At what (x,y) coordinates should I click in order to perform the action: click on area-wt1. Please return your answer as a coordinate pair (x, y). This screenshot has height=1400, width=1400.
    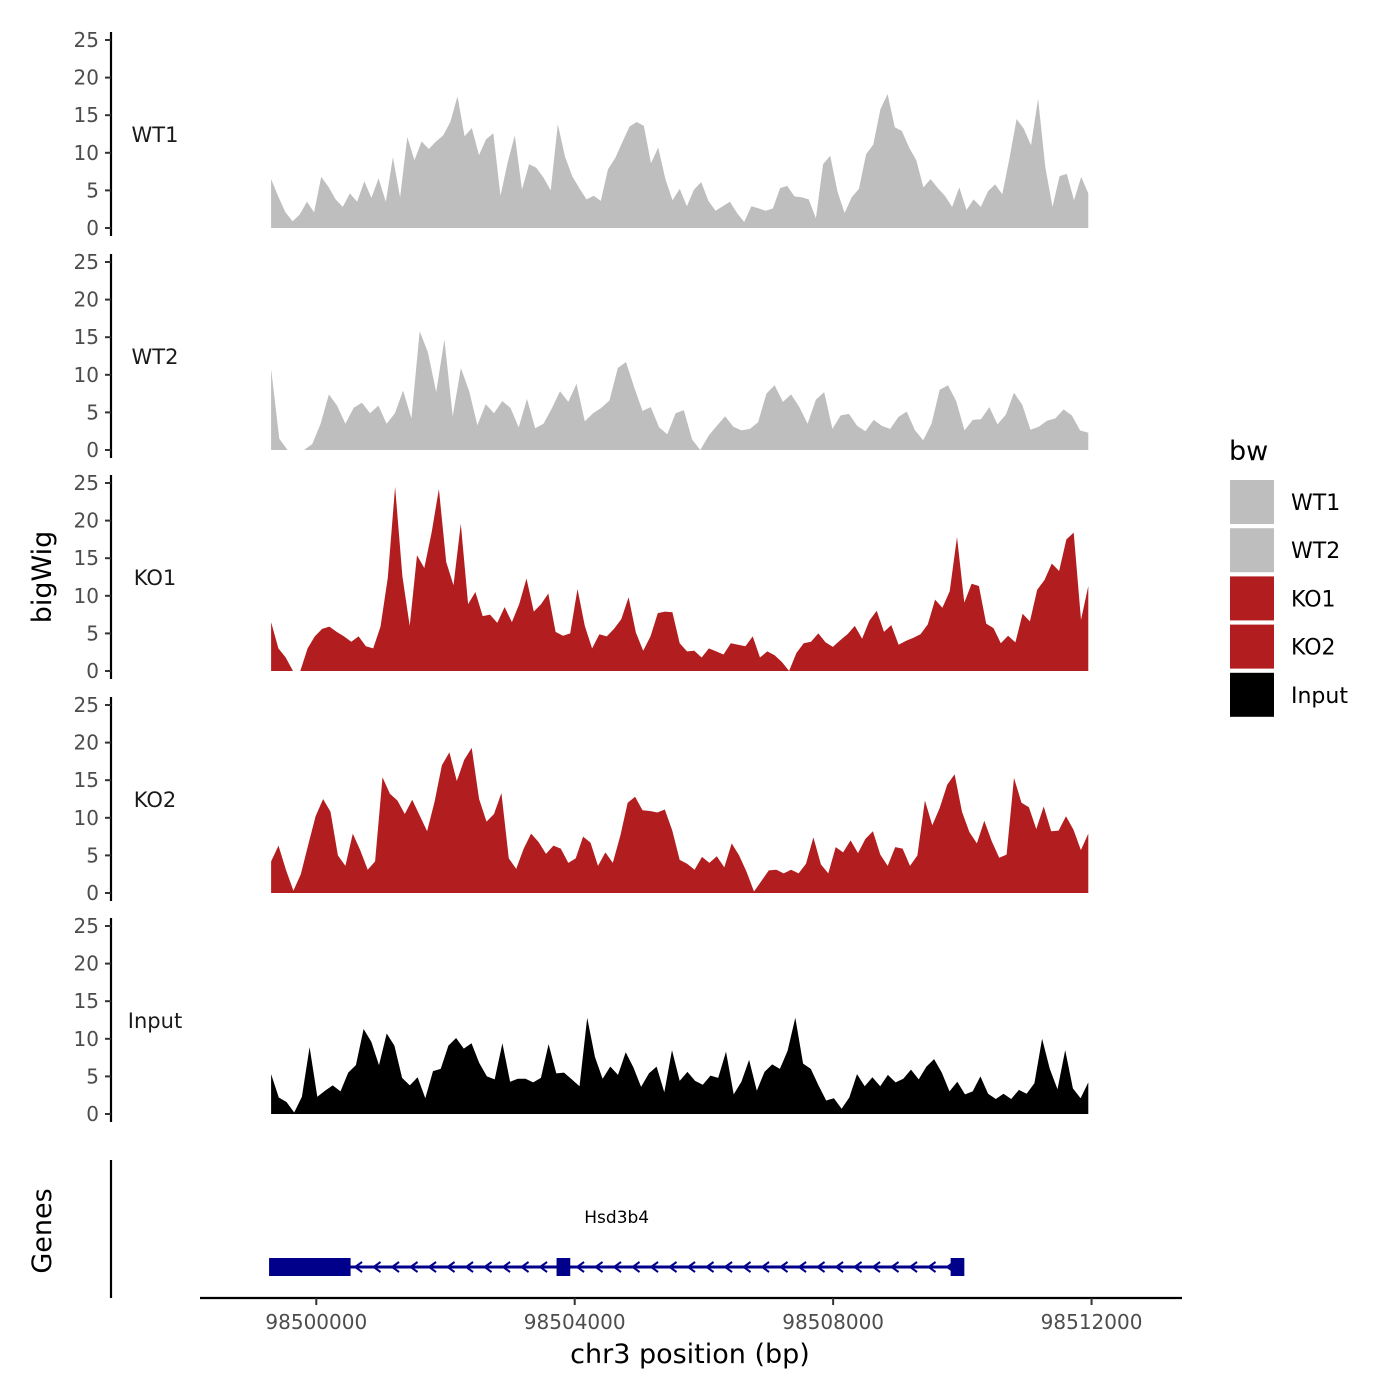
    Looking at the image, I should click on (680, 161).